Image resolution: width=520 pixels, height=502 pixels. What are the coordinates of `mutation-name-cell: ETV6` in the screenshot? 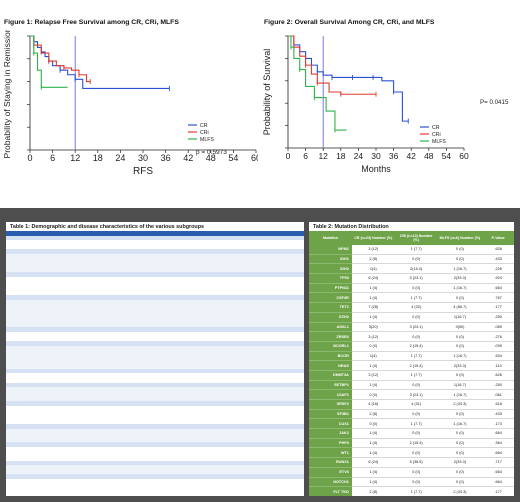 It's located at (330, 472).